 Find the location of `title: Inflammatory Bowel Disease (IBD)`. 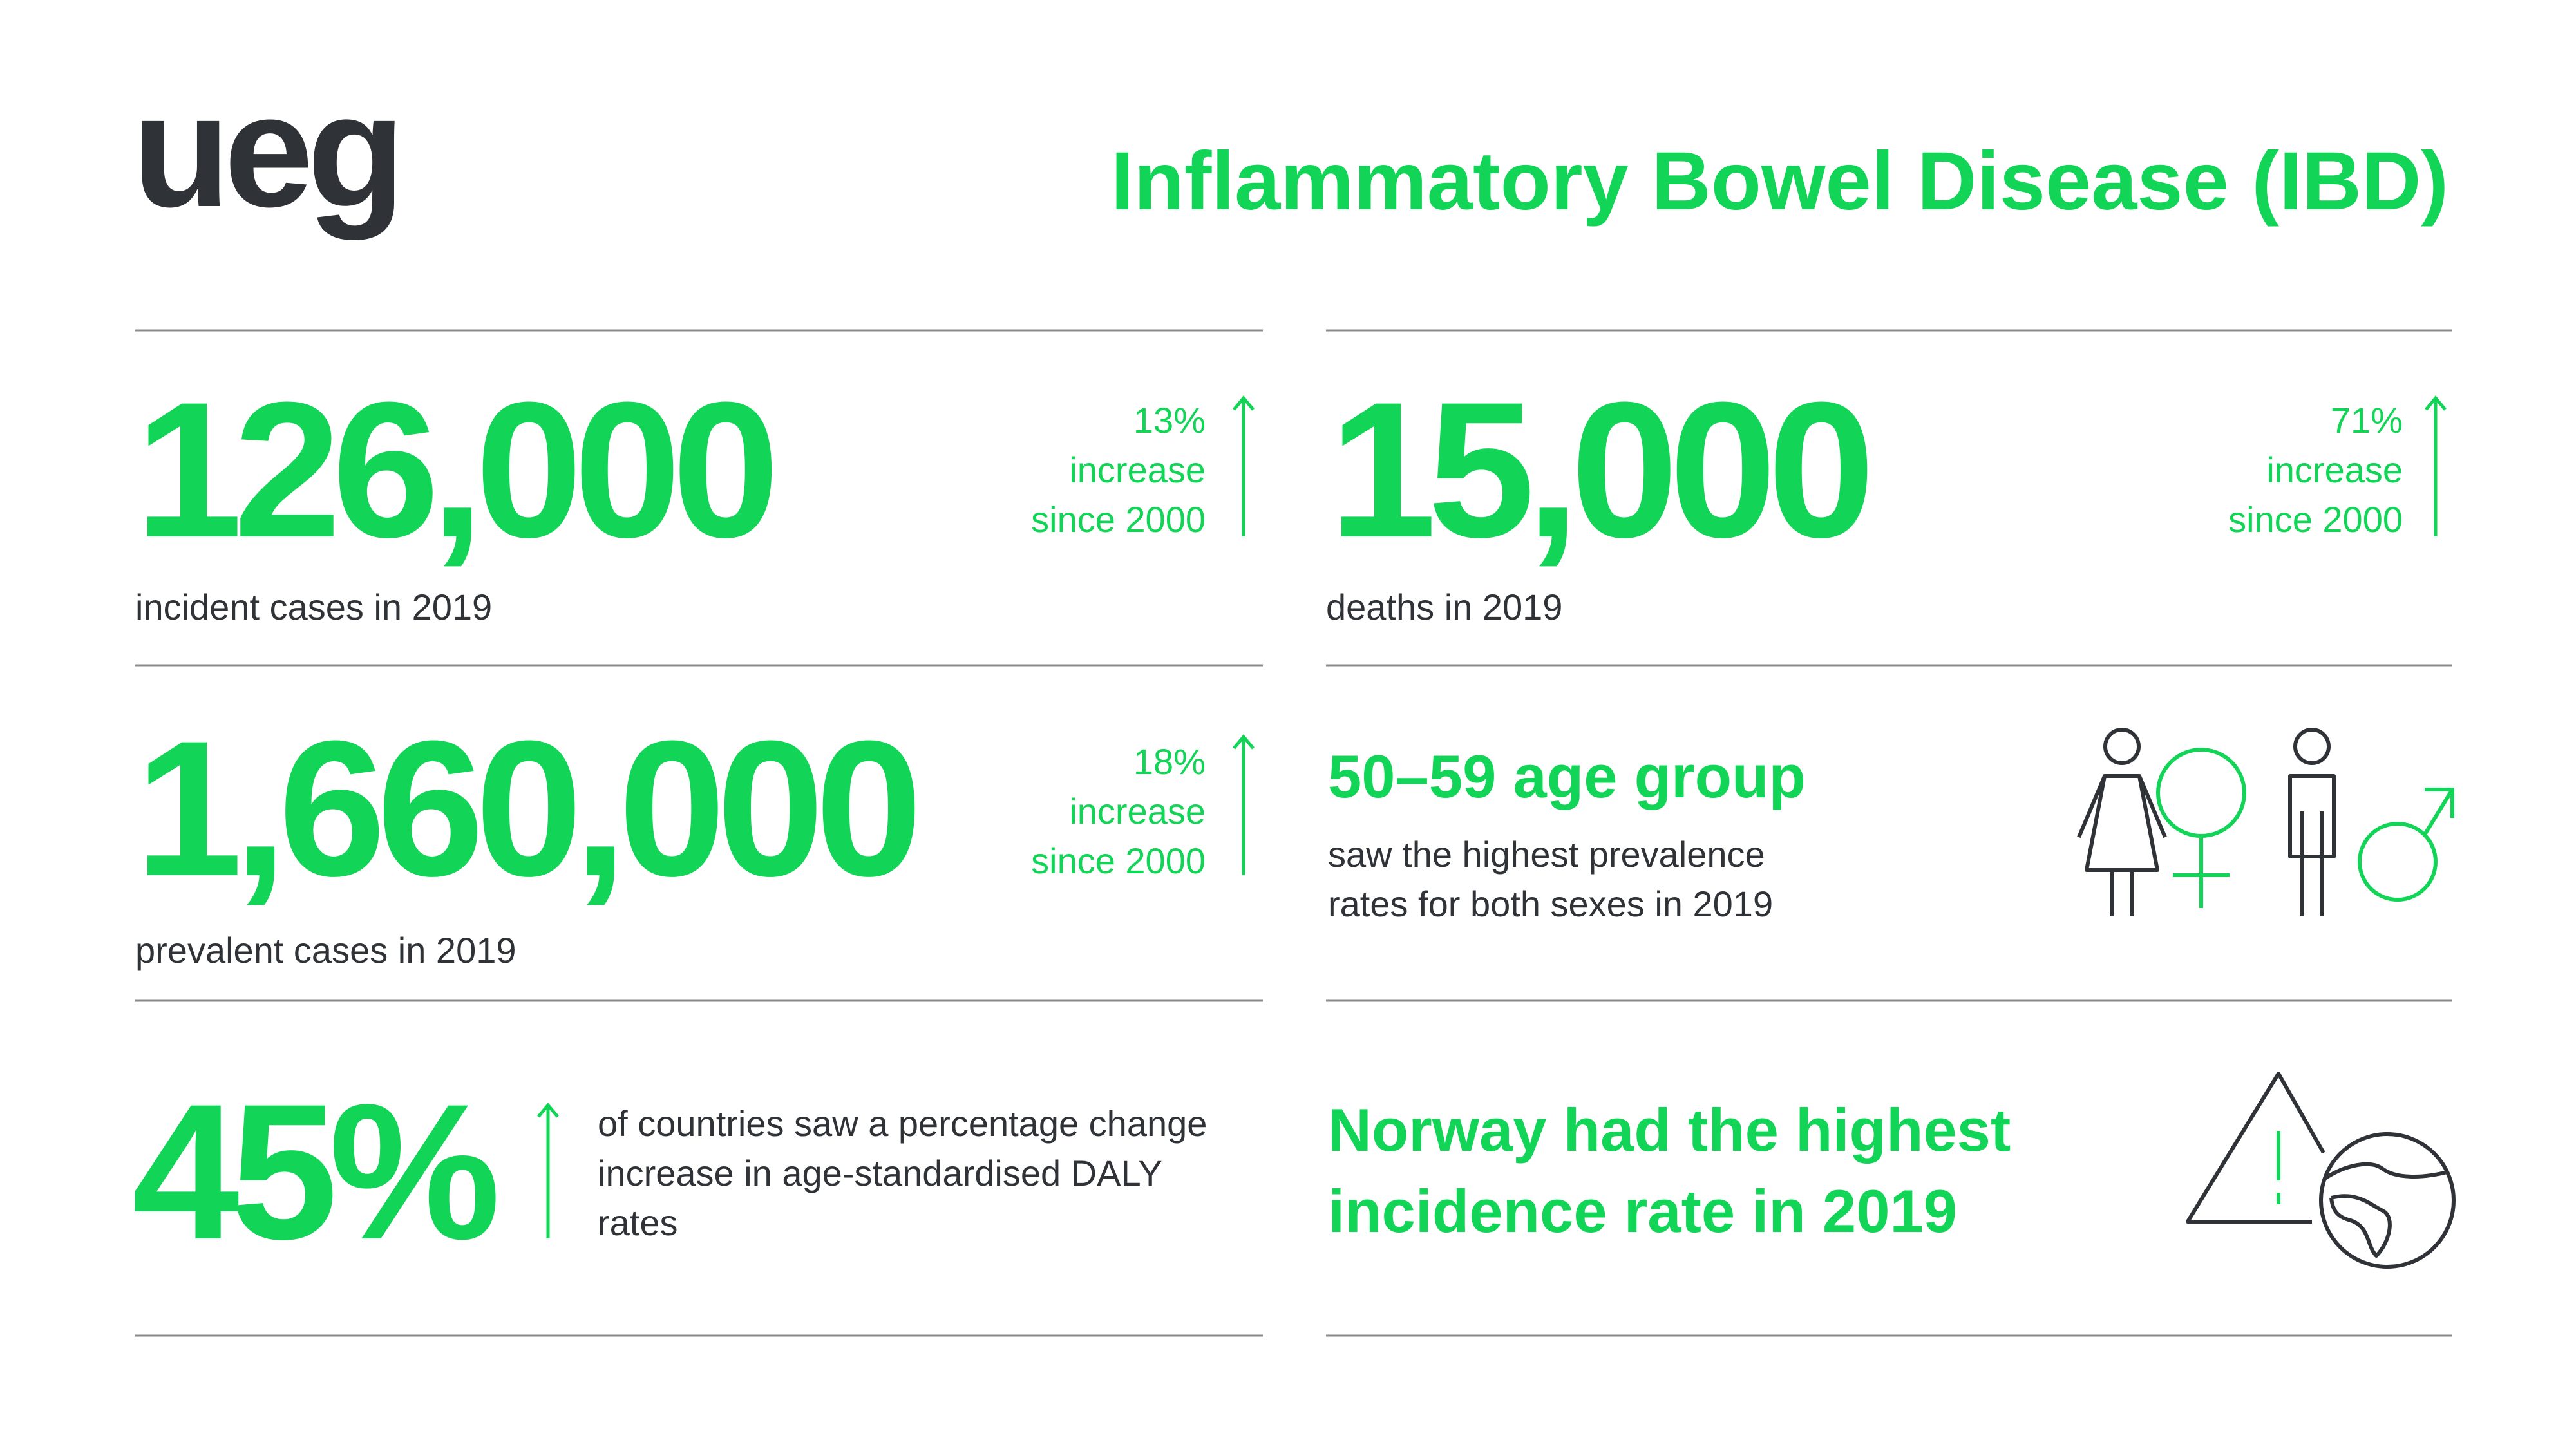

title: Inflammatory Bowel Disease (IBD) is located at coordinates (1779, 181).